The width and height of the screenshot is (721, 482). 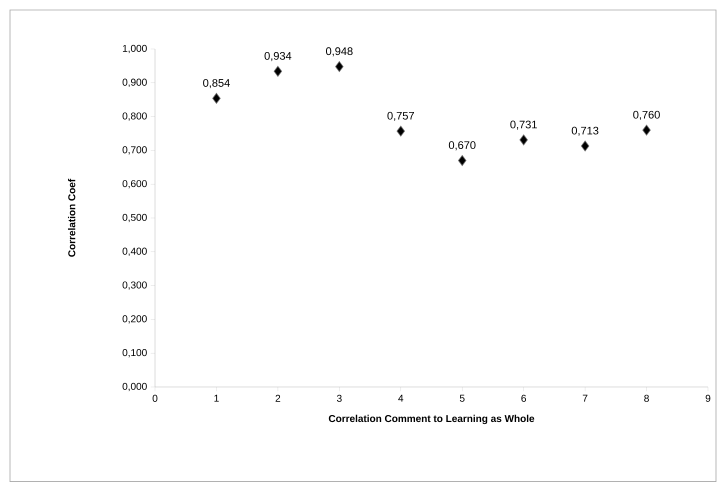 What do you see at coordinates (339, 398) in the screenshot?
I see `x-tick-label: 3` at bounding box center [339, 398].